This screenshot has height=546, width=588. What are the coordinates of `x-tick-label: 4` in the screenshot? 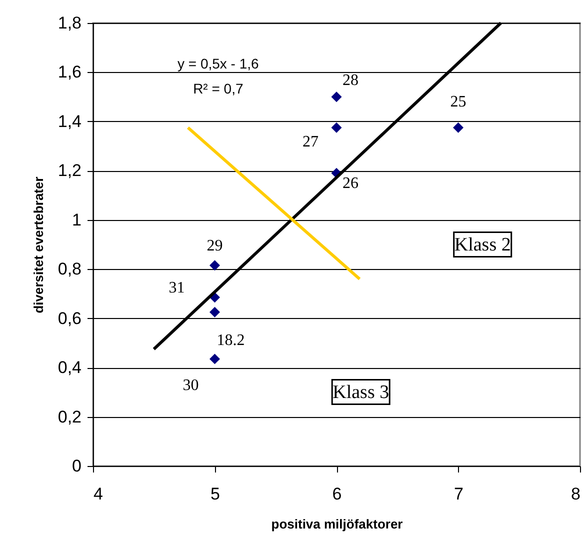 It's located at (98, 494).